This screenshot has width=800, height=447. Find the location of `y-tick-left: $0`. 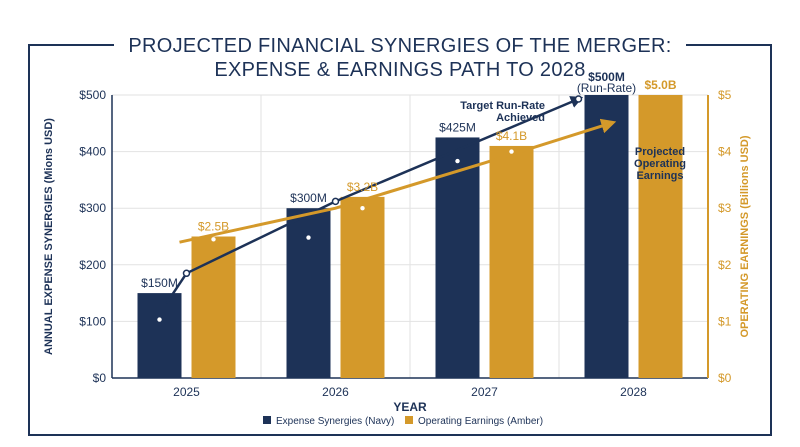

y-tick-left: $0 is located at coordinates (100, 378).